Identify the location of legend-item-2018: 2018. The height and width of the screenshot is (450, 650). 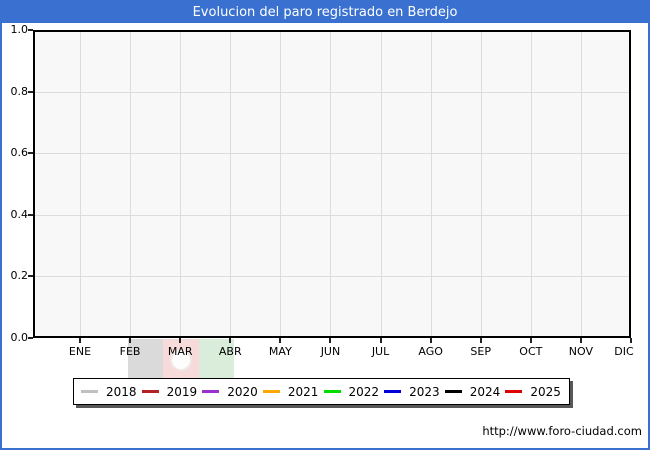
(109, 392).